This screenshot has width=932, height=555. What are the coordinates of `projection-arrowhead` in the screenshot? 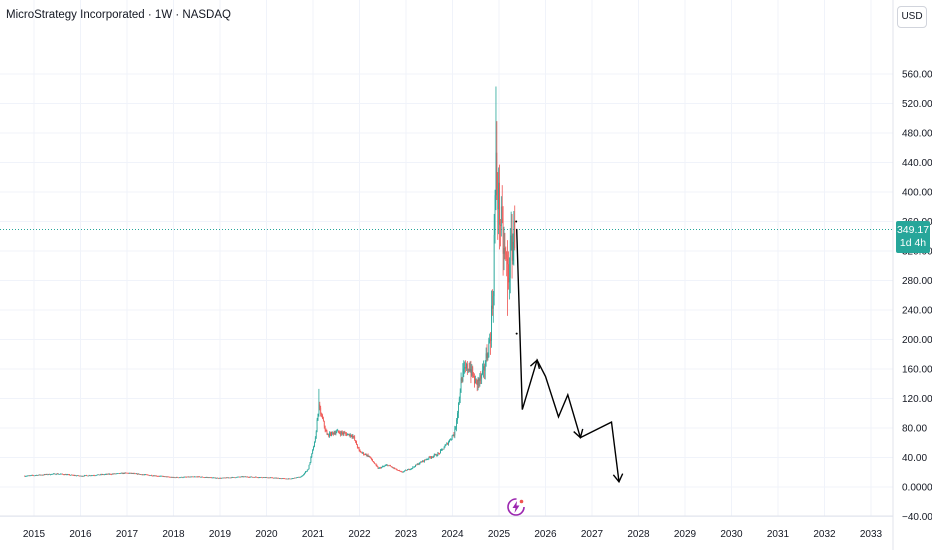 It's located at (535, 364).